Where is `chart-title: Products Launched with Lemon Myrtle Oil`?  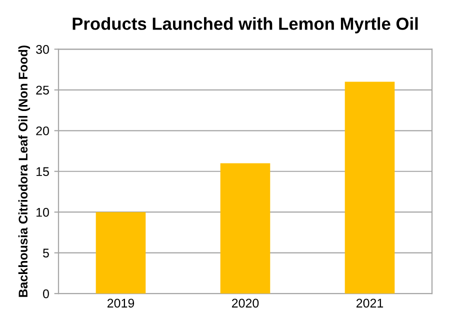
chart-title: Products Launched with Lemon Myrtle Oil is located at coordinates (245, 25).